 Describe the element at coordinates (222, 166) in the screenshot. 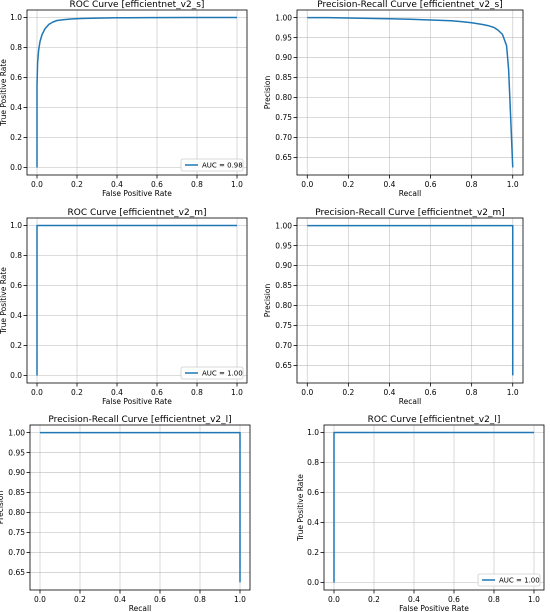

I see `legend-label: AUC = 0.98` at that location.